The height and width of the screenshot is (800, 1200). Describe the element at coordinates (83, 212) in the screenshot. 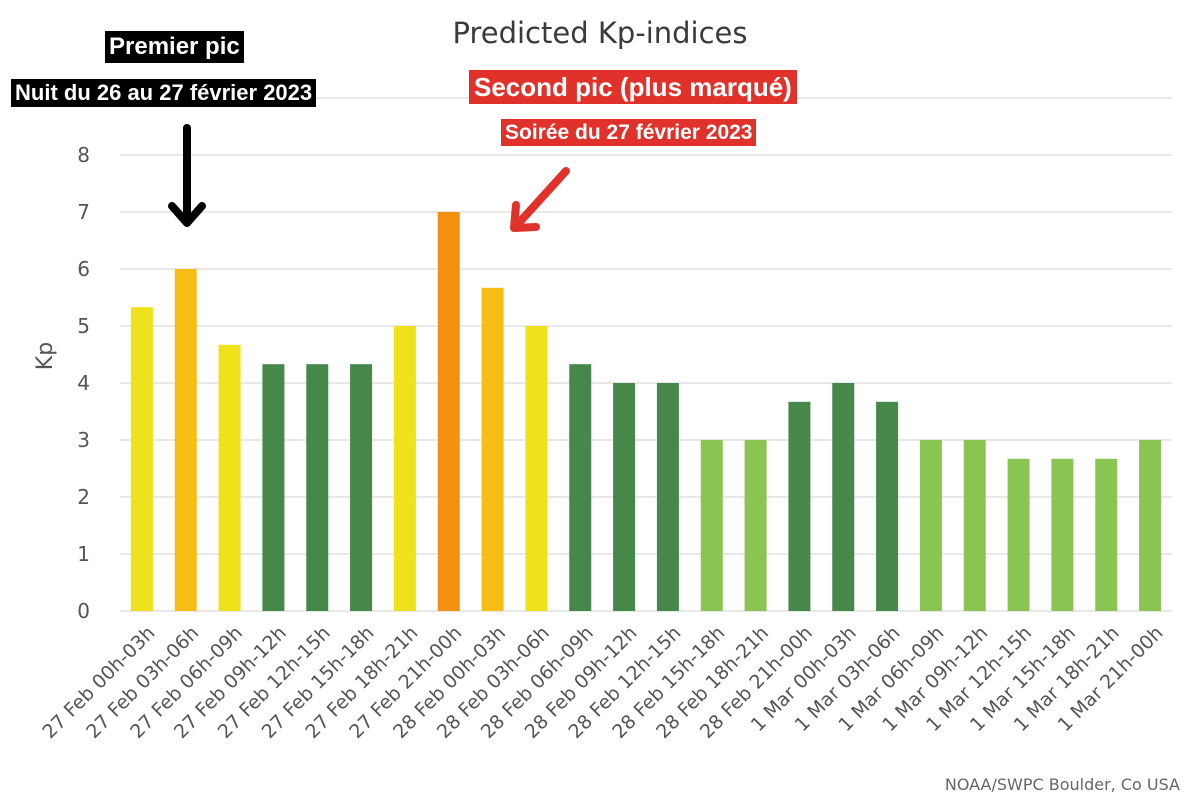

I see `y-tick-label: 7` at that location.